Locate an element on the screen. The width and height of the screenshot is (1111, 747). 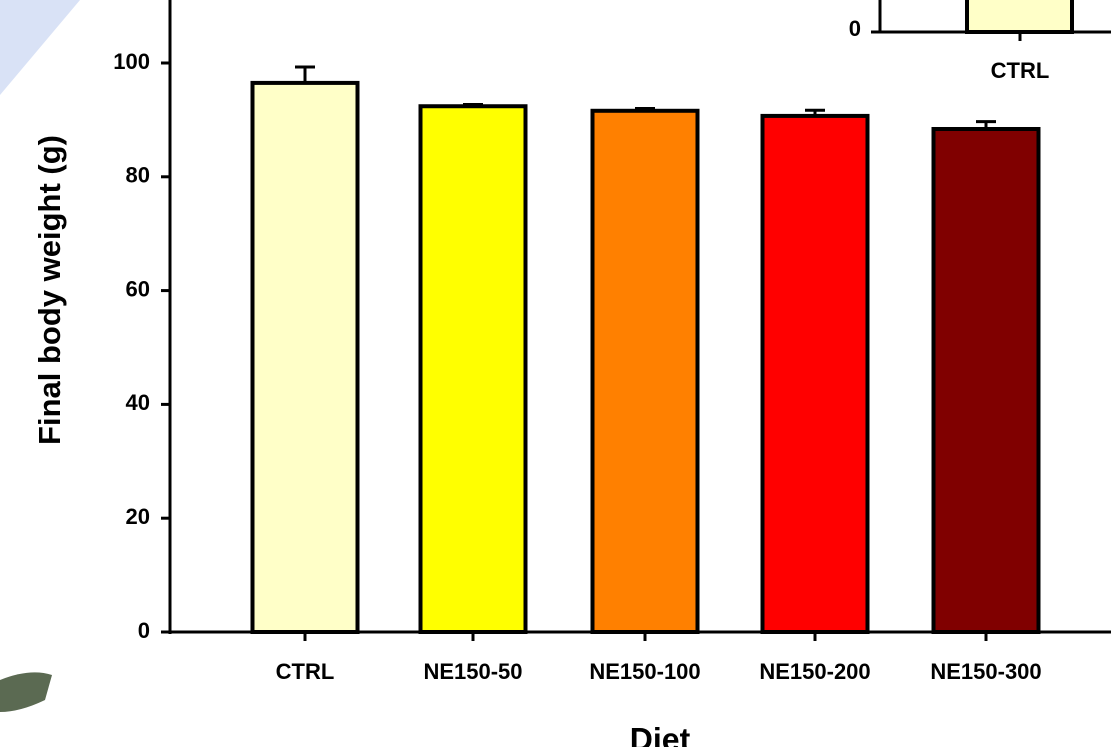
x-tick-label: NE150-100 is located at coordinates (644, 671).